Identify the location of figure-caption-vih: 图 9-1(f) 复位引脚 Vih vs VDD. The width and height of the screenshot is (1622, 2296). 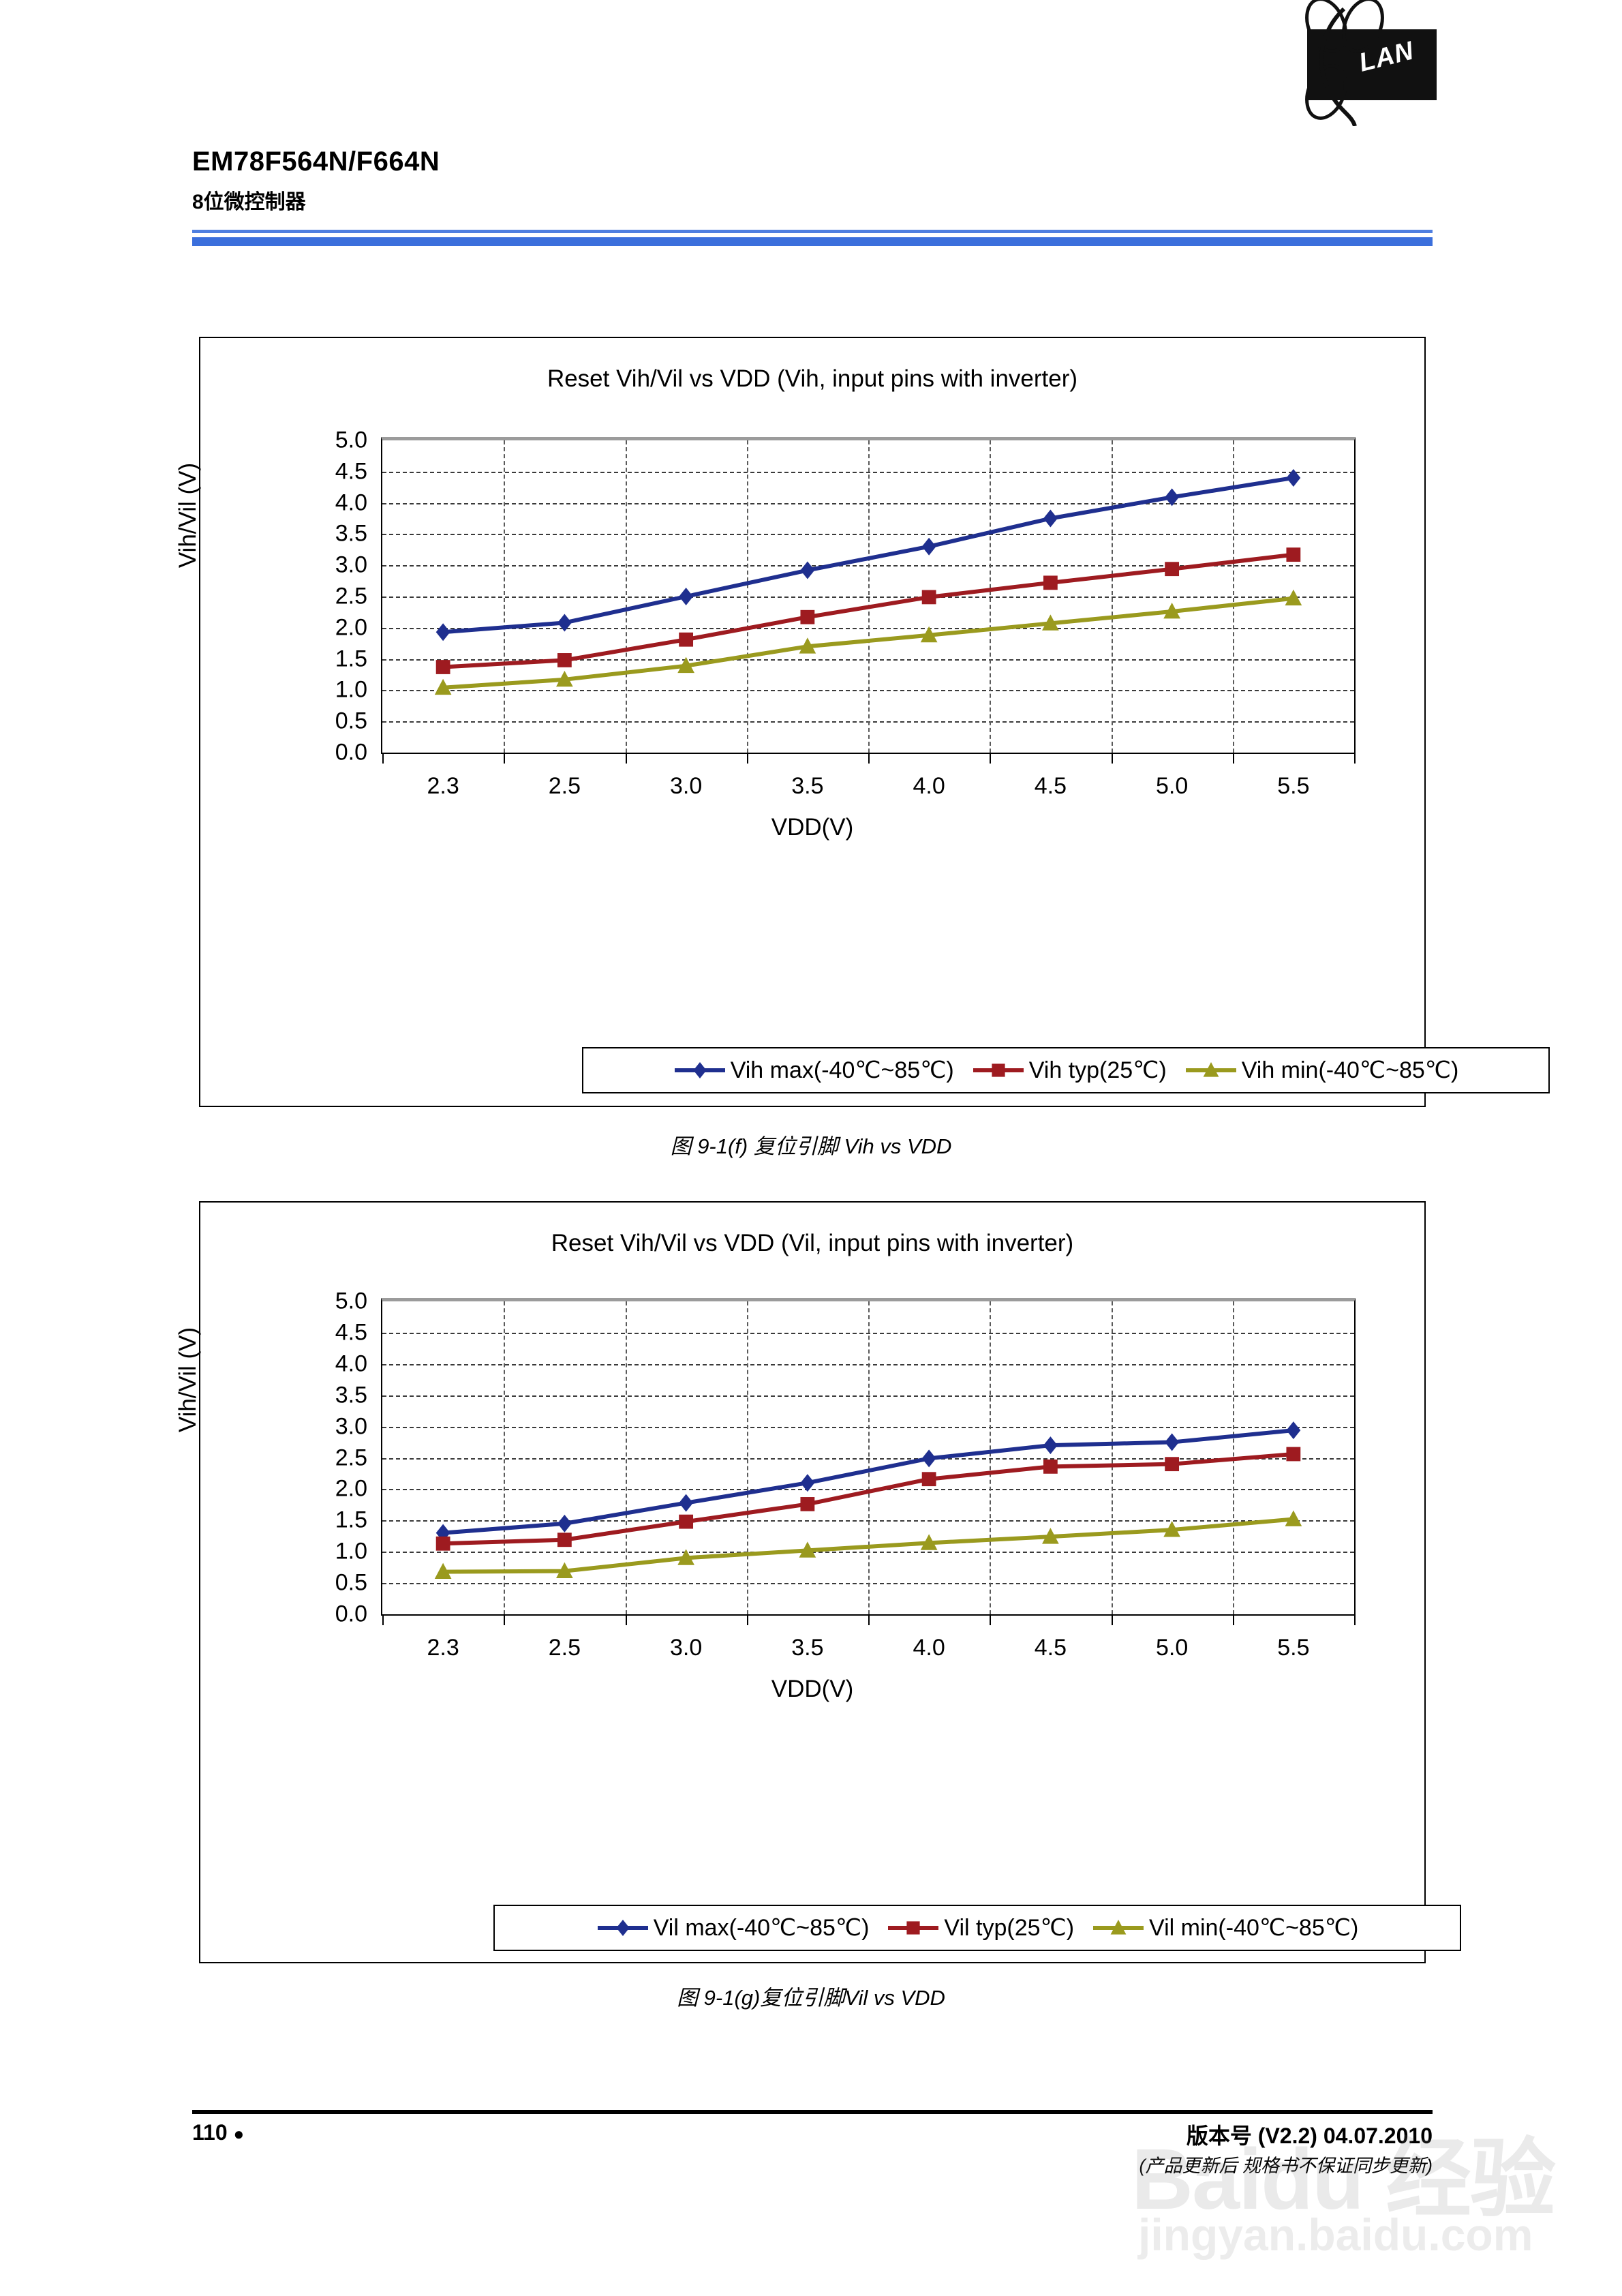
(811, 1146).